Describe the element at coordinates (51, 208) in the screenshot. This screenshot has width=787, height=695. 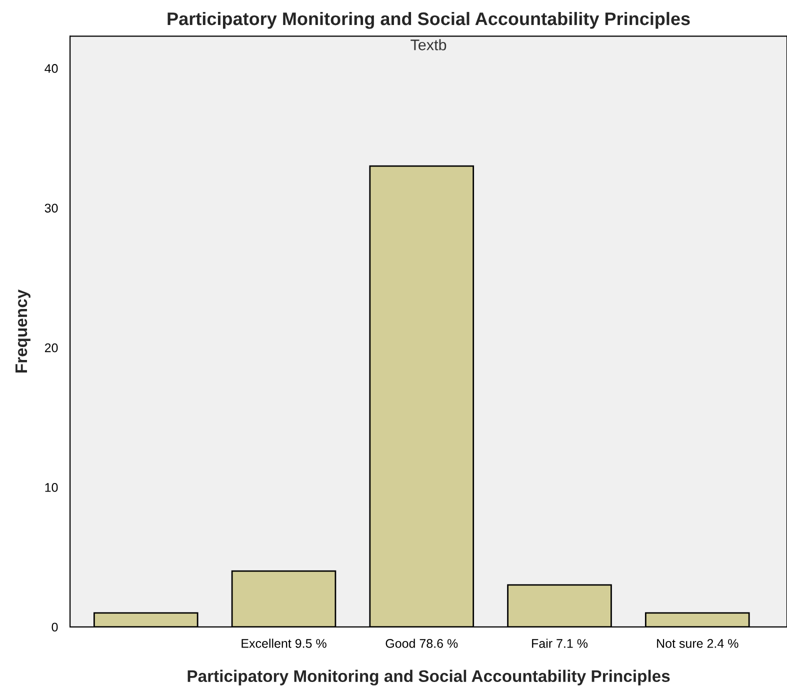
I see `y-tick-label: 30` at that location.